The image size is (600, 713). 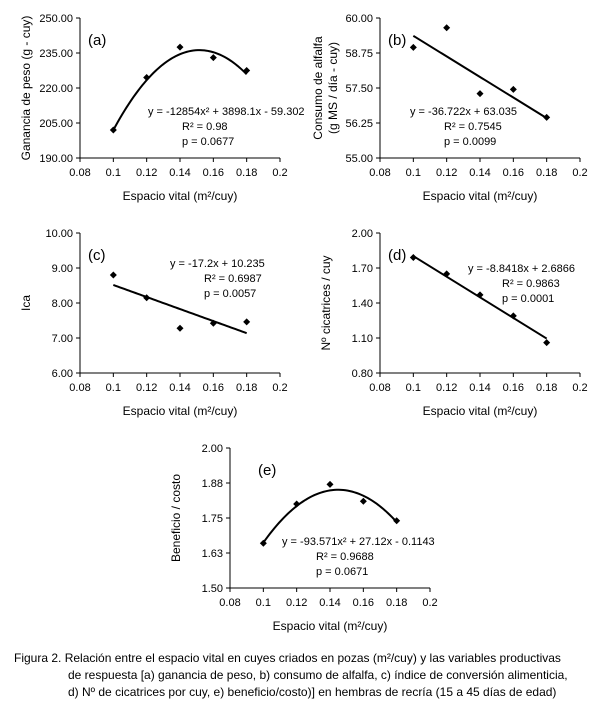 What do you see at coordinates (97, 40) in the screenshot?
I see `panel-label: (a)` at bounding box center [97, 40].